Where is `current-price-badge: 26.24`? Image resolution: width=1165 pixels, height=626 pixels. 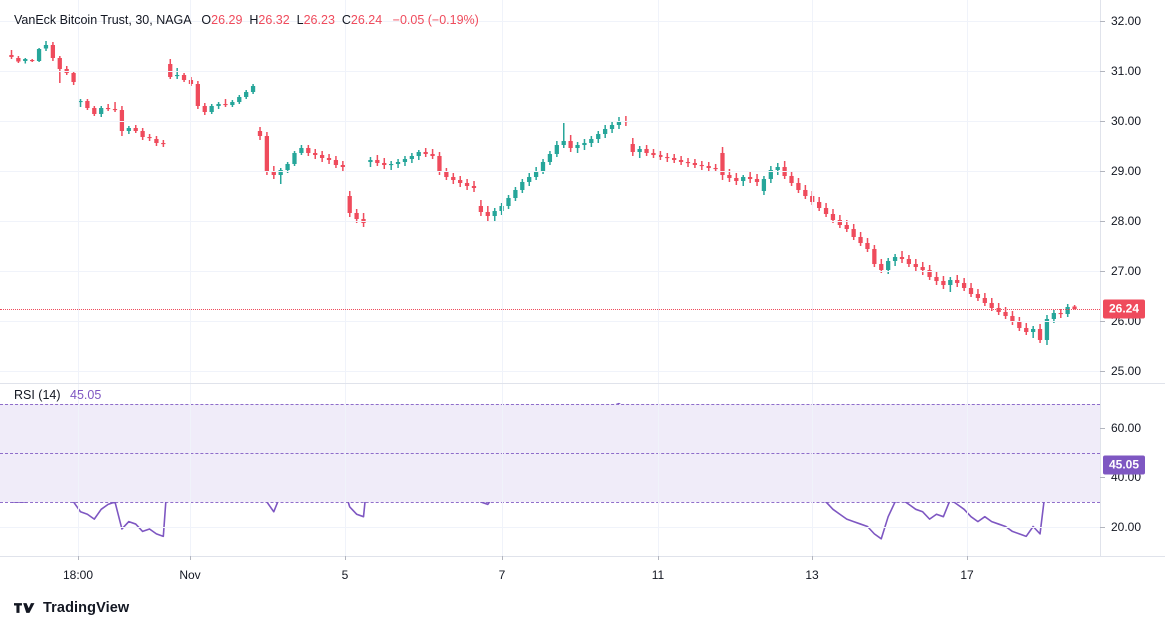 current-price-badge: 26.24 is located at coordinates (1124, 309).